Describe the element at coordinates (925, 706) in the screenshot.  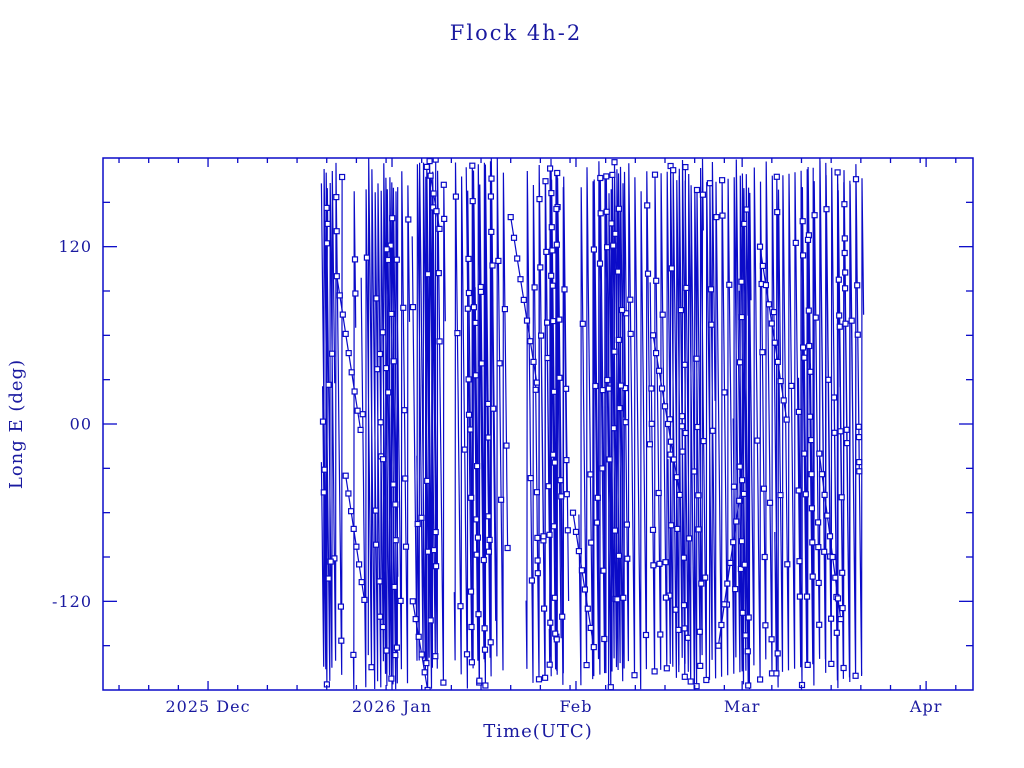
I see `x-tick-label: Apr` at that location.